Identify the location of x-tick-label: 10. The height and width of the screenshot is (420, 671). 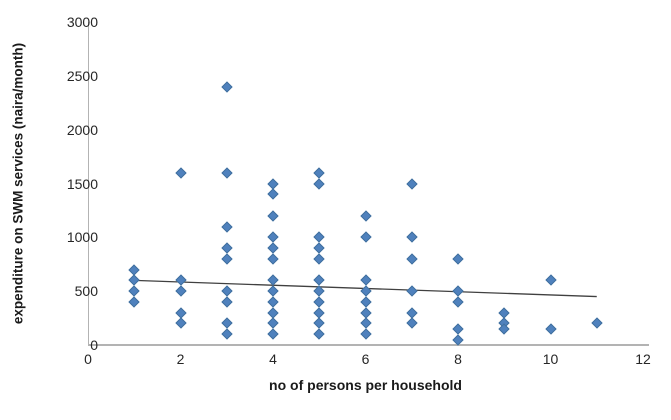
(550, 359).